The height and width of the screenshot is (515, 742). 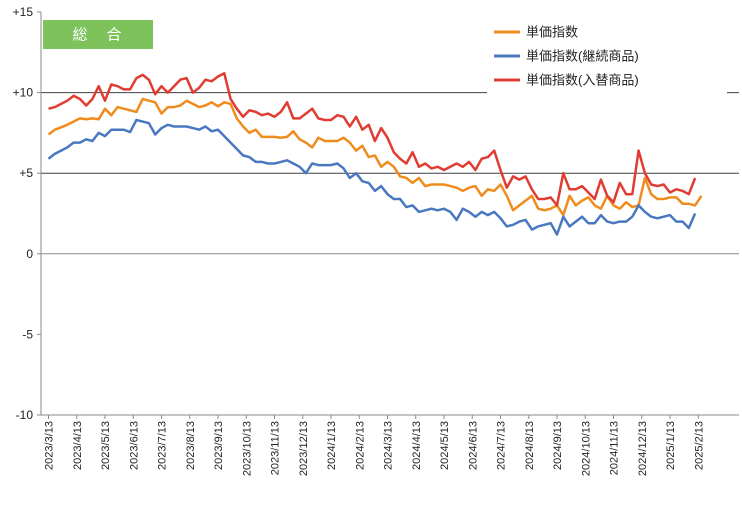 I want to click on x-tick-label: 2023/9/13, so click(x=219, y=445).